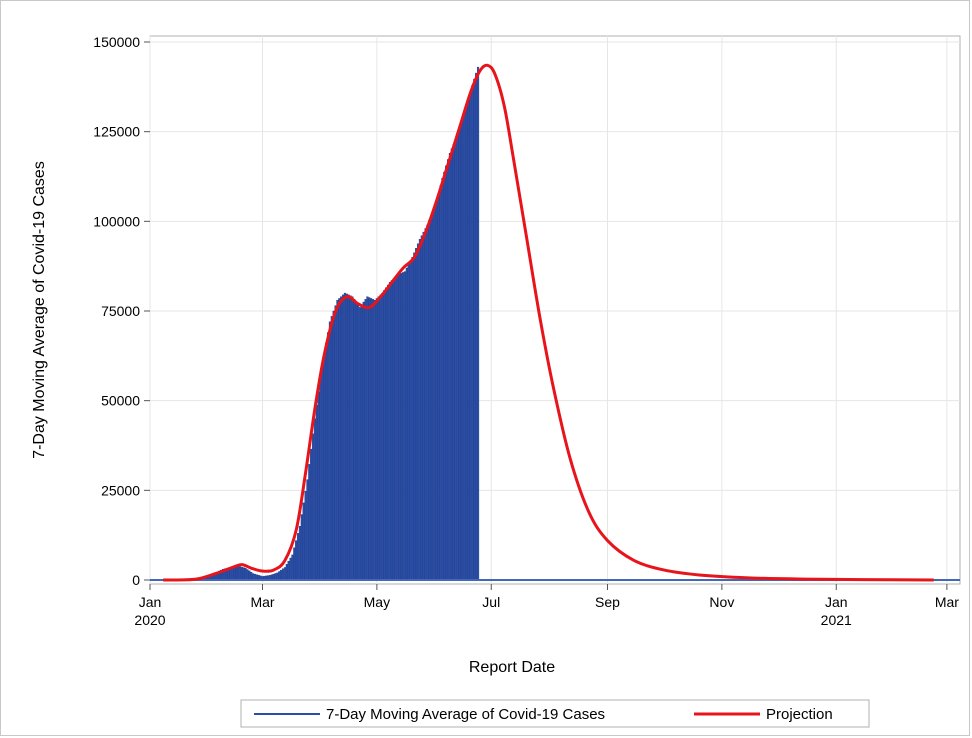 The image size is (972, 738). I want to click on x-tick-sublabel: 2020, so click(149, 620).